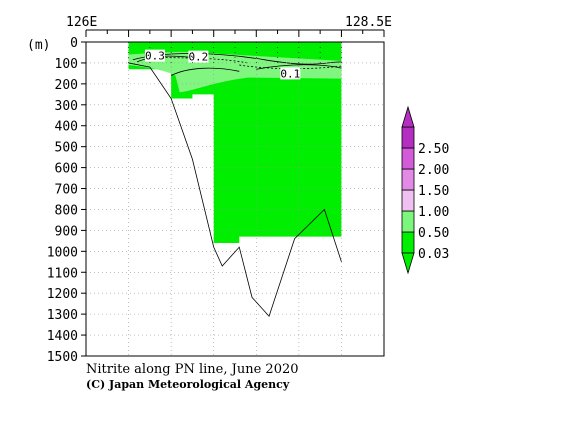 This screenshot has width=570, height=423. What do you see at coordinates (368, 22) in the screenshot?
I see `x-tick-label-right: 128.5E` at bounding box center [368, 22].